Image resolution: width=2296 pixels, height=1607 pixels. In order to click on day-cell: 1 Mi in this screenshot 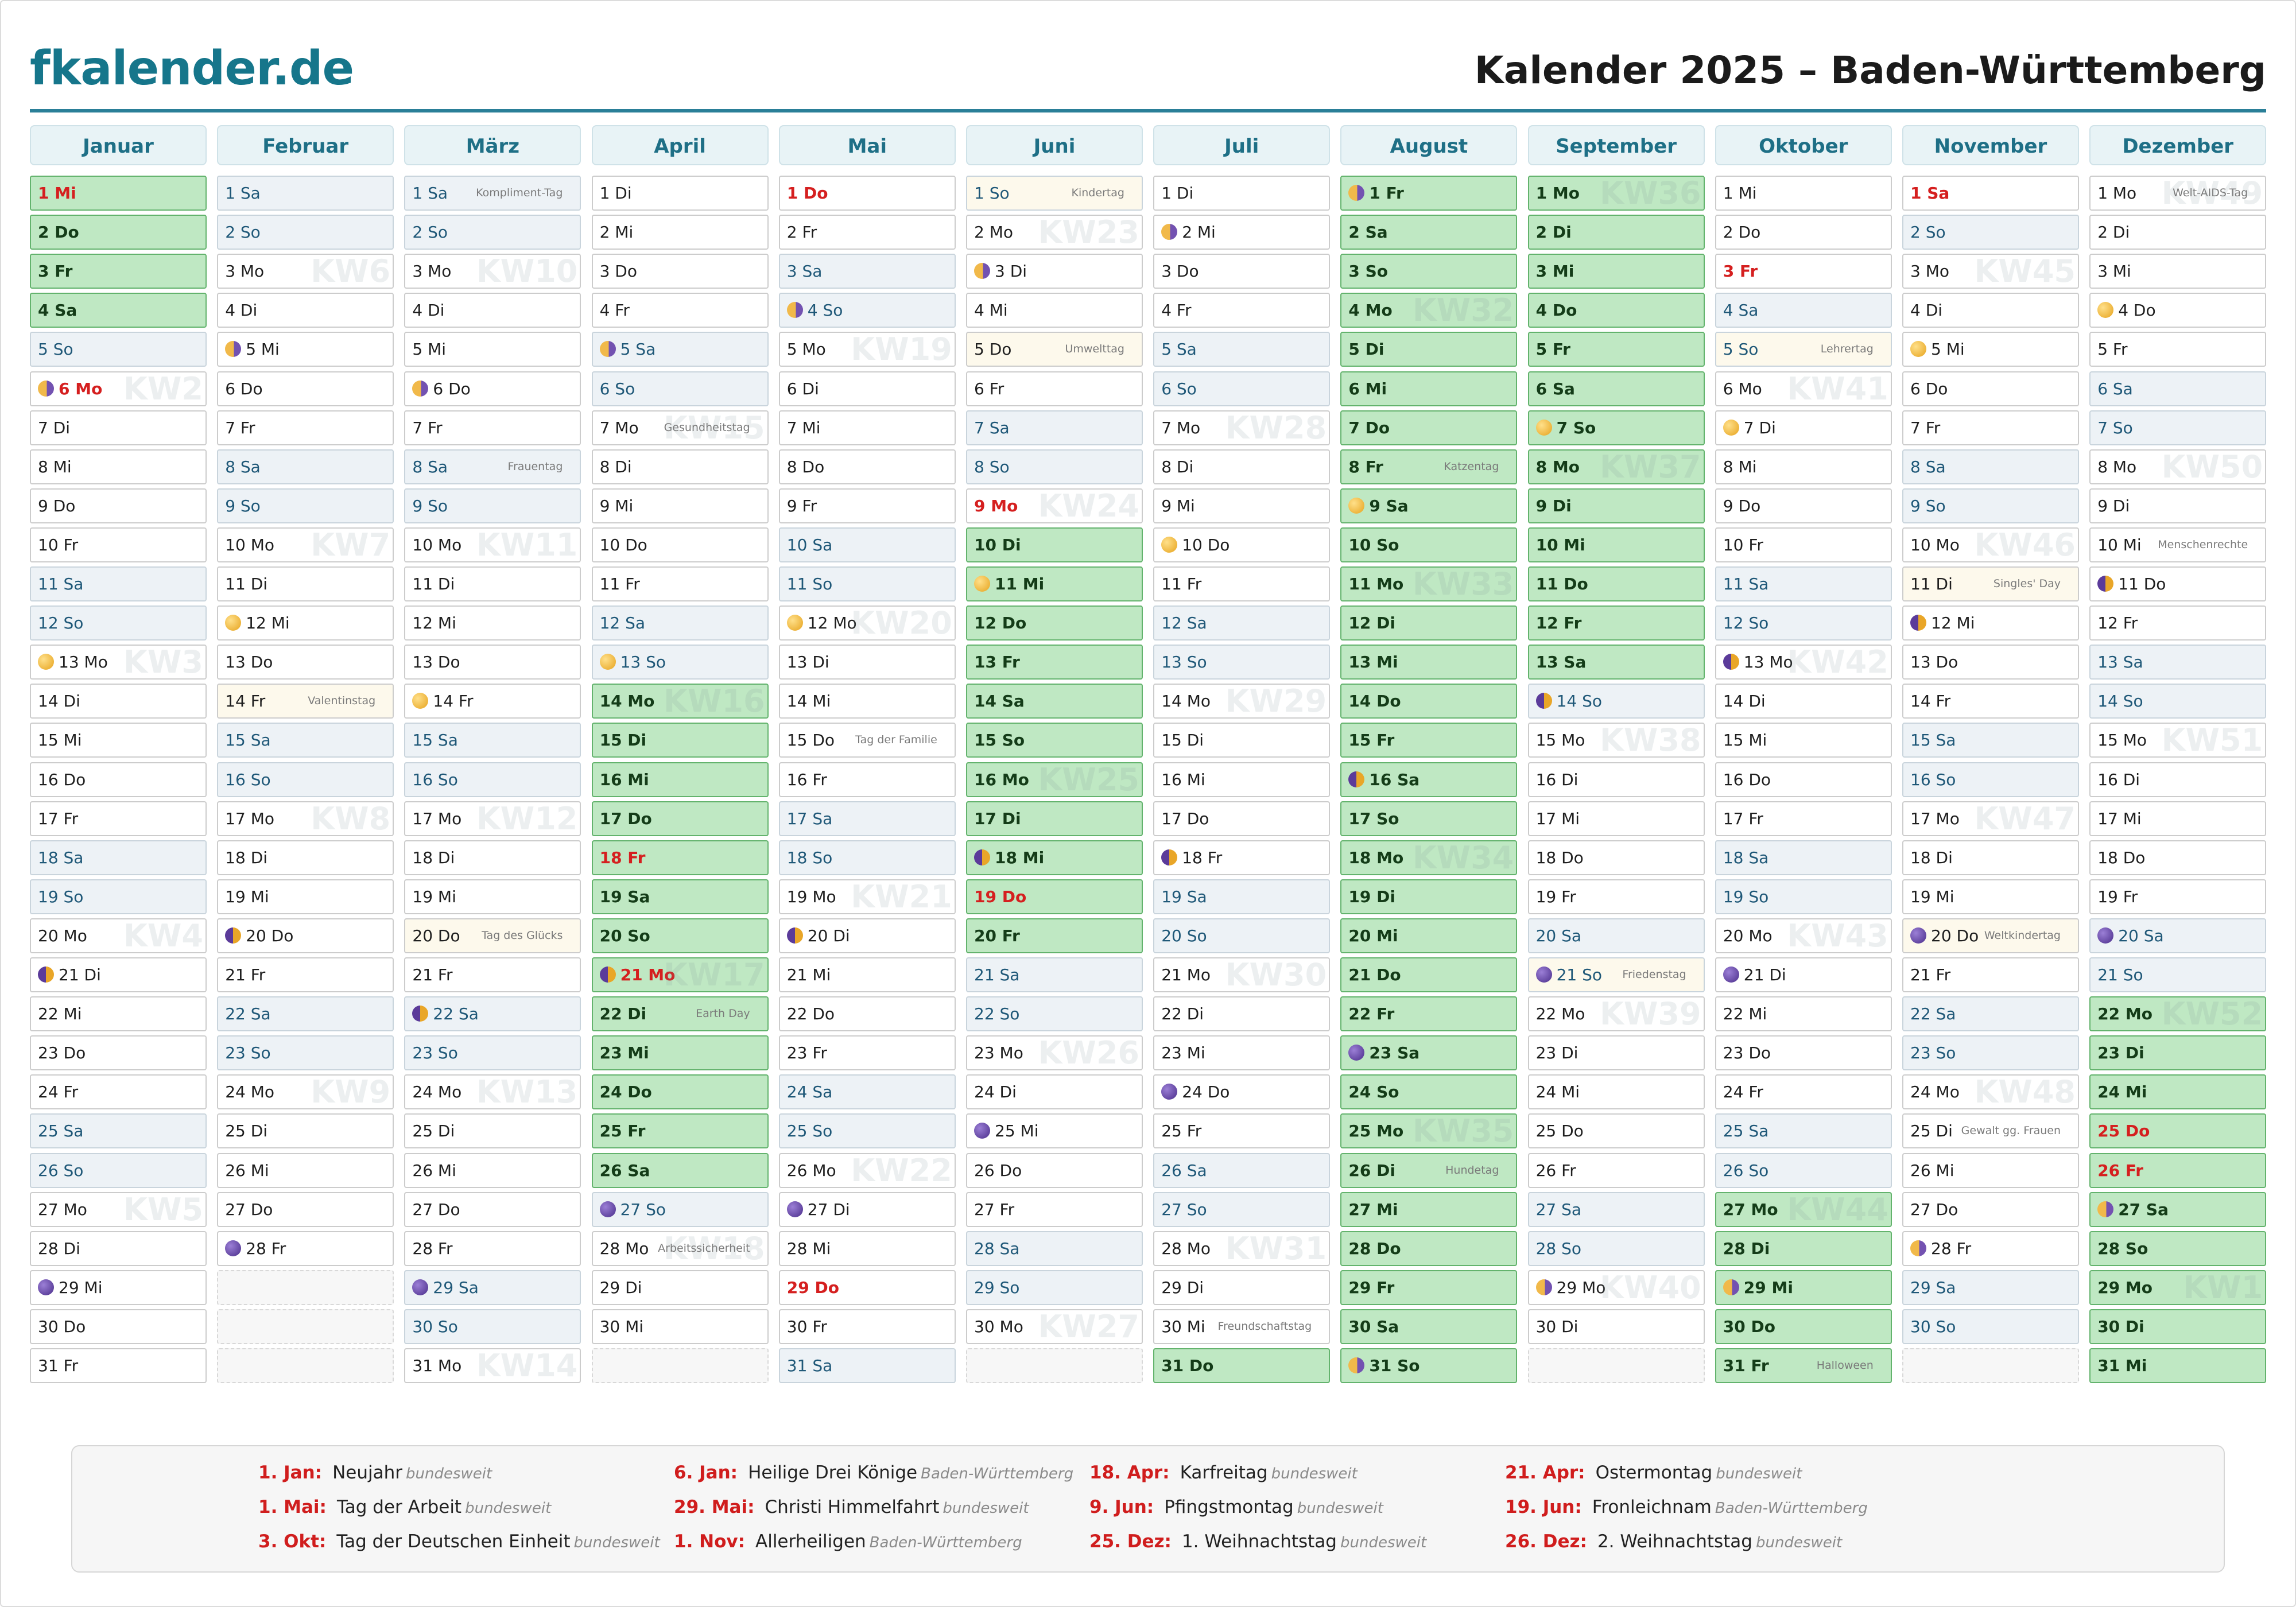, I will do `click(118, 193)`.